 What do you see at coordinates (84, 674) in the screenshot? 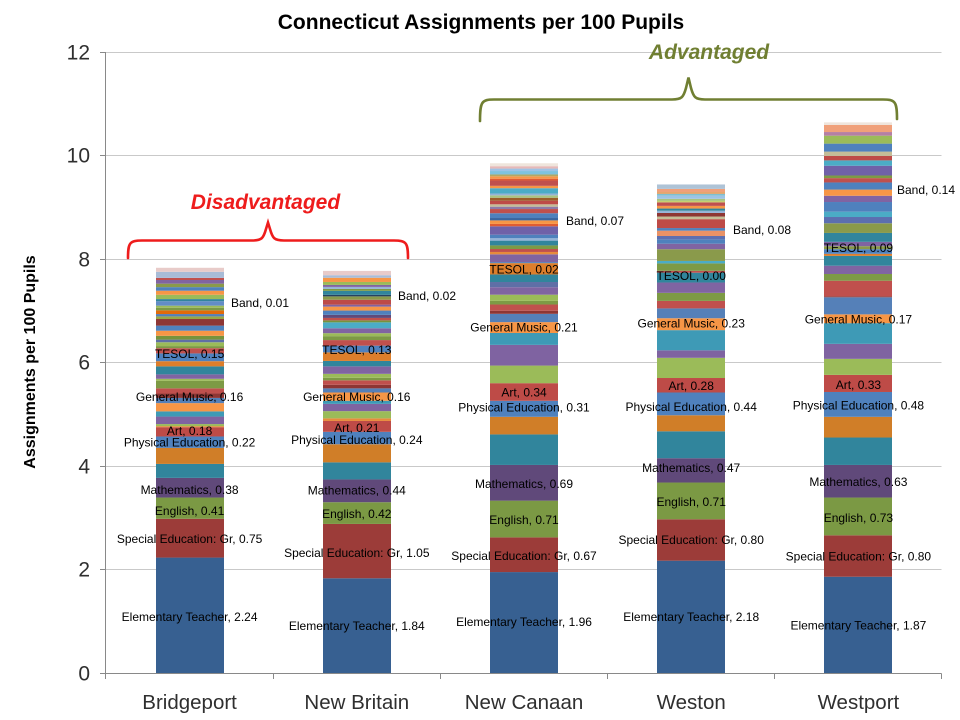
I see `svg-text: 0` at bounding box center [84, 674].